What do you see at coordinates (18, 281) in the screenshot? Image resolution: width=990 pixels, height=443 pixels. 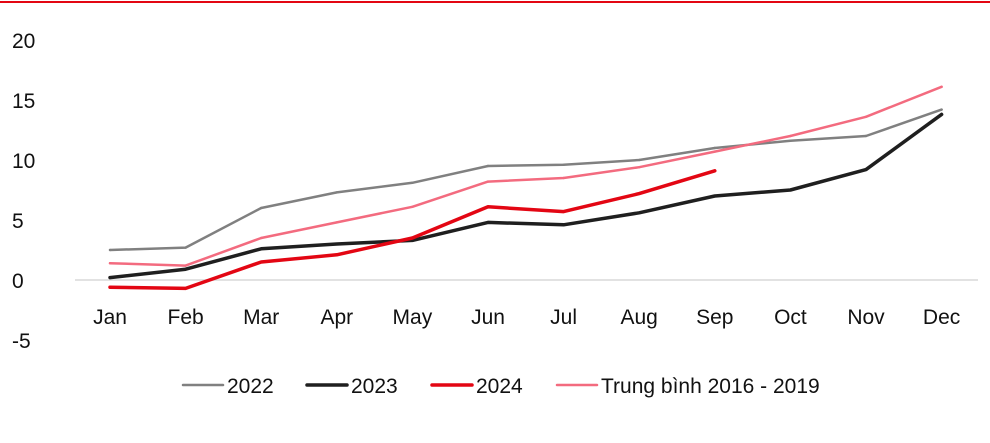 I see `y-tick-label: 0` at bounding box center [18, 281].